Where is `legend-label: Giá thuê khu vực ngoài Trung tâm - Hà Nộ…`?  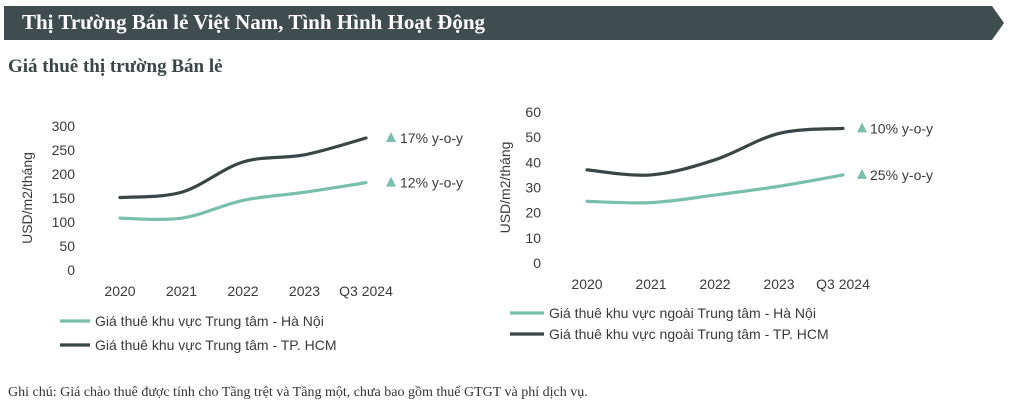 legend-label: Giá thuê khu vực ngoài Trung tâm - Hà Nộ… is located at coordinates (682, 313).